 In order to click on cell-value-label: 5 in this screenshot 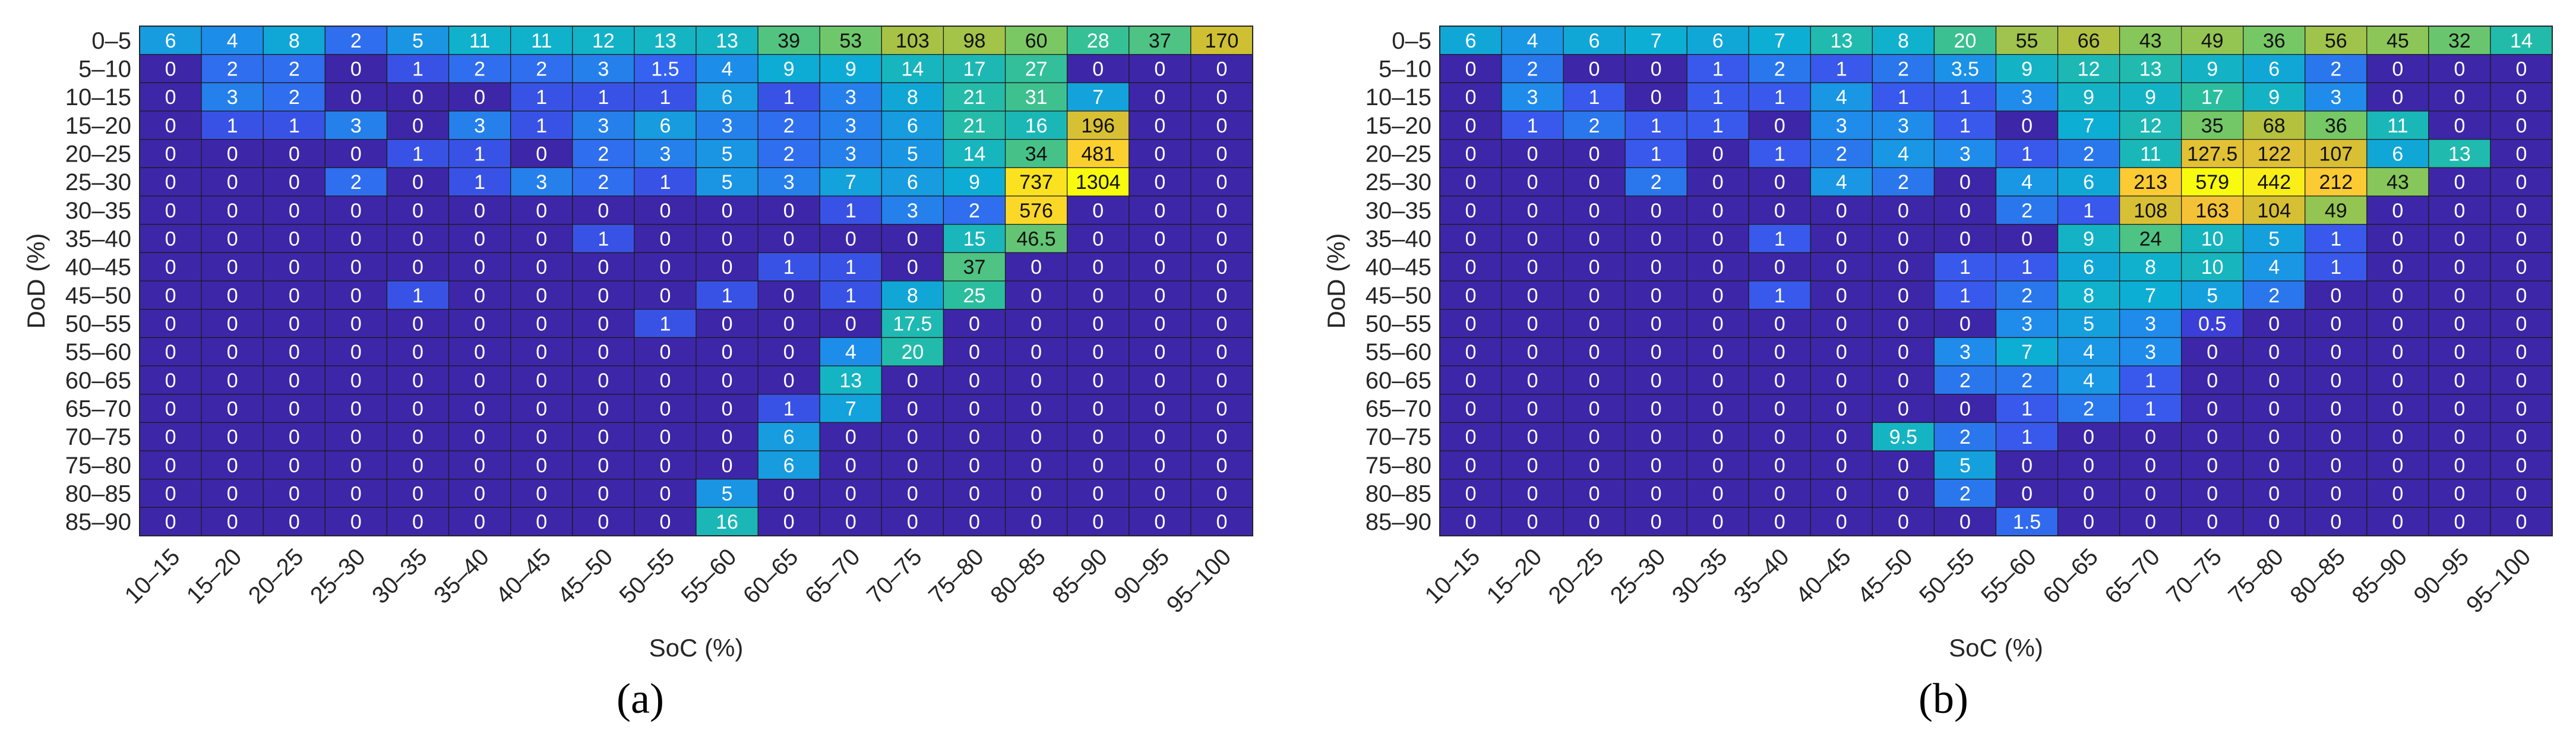, I will do `click(727, 154)`.